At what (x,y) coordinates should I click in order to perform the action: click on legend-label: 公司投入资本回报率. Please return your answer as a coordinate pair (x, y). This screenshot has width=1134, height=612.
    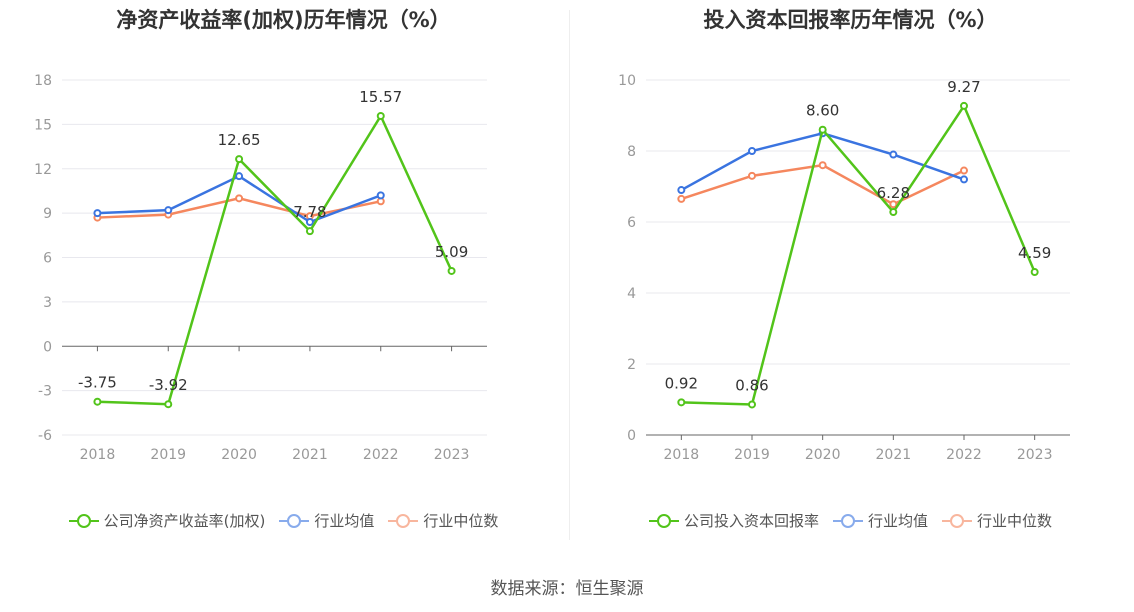
    Looking at the image, I should click on (751, 521).